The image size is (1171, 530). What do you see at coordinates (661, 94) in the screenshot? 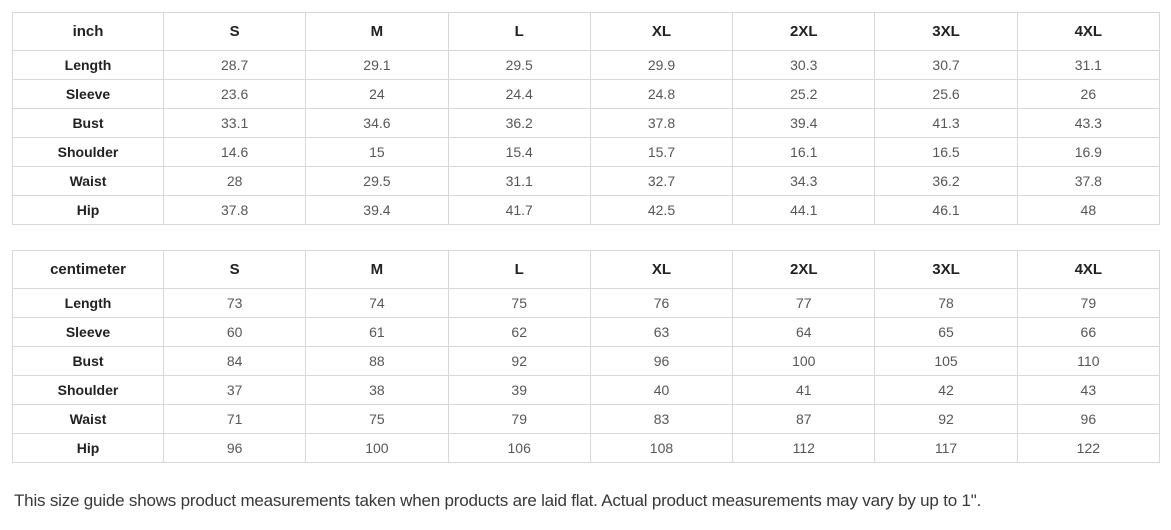
I see `measurement-value-cell: 24.8` at bounding box center [661, 94].